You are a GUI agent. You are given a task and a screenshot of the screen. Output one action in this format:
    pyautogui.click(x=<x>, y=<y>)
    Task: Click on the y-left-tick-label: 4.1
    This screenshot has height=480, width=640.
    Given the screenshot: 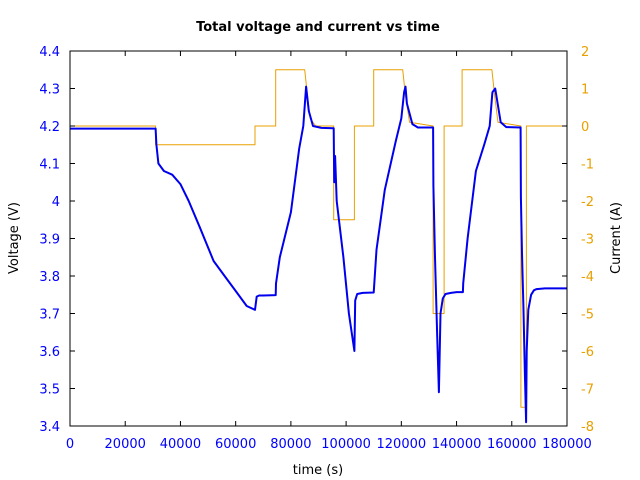 What is the action you would take?
    pyautogui.click(x=49, y=165)
    